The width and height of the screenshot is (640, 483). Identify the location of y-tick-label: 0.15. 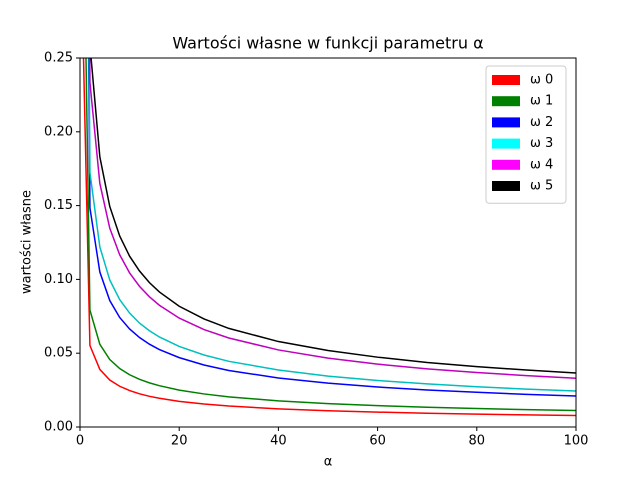
(58, 205).